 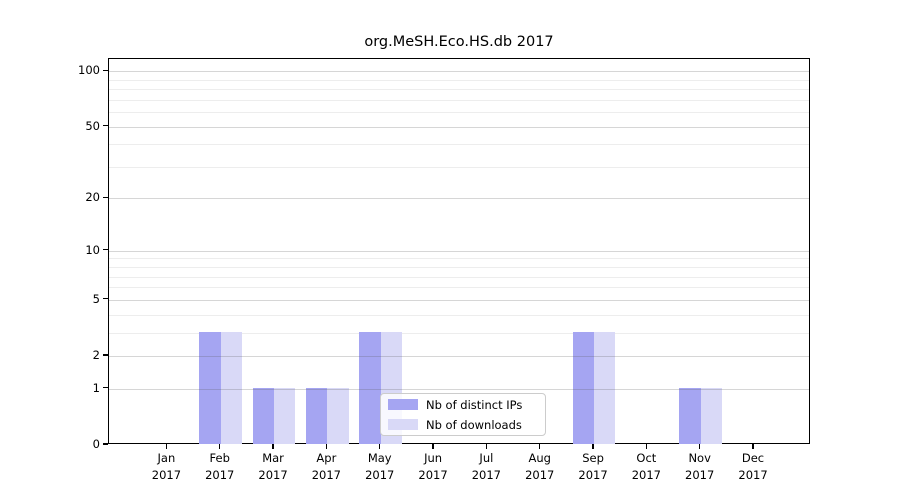 I want to click on legend-item-downloads: Nb of downloads, so click(x=466, y=425).